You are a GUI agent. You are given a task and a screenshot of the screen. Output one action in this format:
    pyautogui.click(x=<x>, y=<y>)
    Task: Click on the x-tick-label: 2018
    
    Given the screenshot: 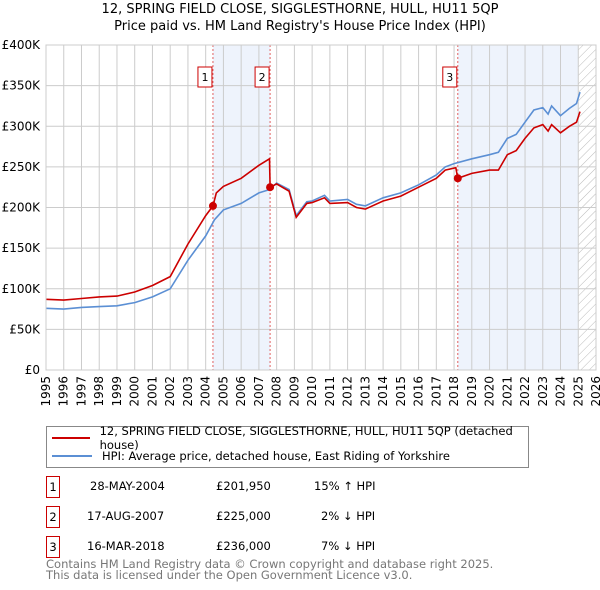 What is the action you would take?
    pyautogui.click(x=454, y=391)
    